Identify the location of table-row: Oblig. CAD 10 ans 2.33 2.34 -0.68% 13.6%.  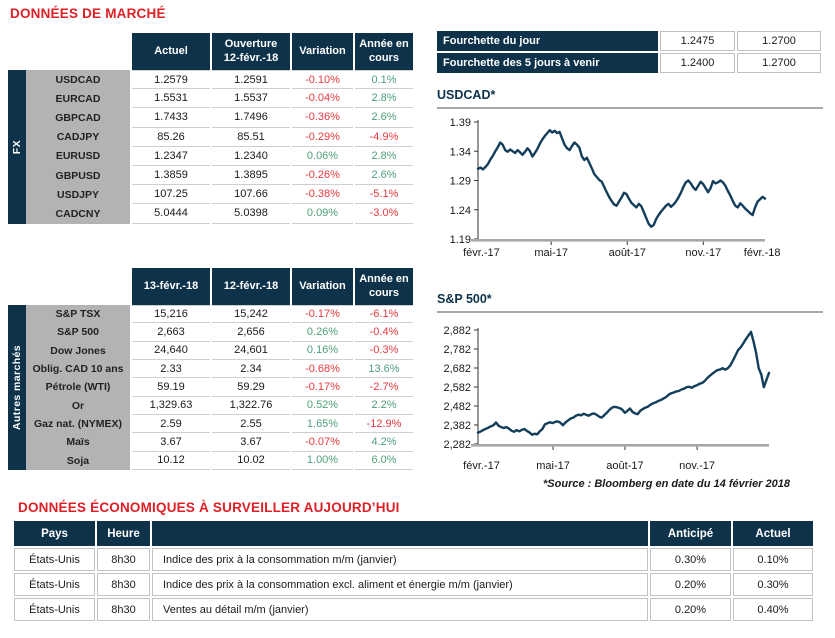
(219, 369).